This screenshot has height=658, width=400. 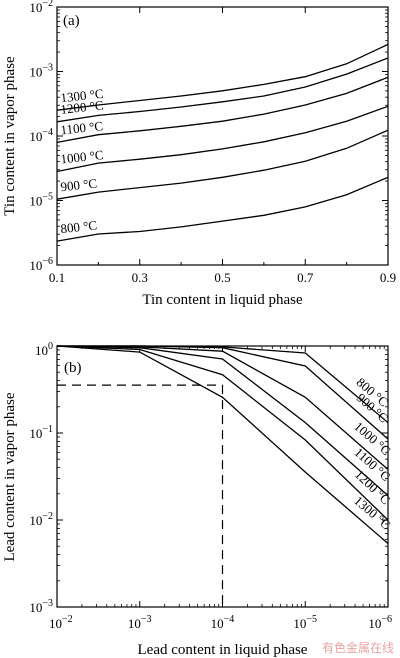 What do you see at coordinates (41, 135) in the screenshot?
I see `panel-a-y-tick-label: 10⁻⁴` at bounding box center [41, 135].